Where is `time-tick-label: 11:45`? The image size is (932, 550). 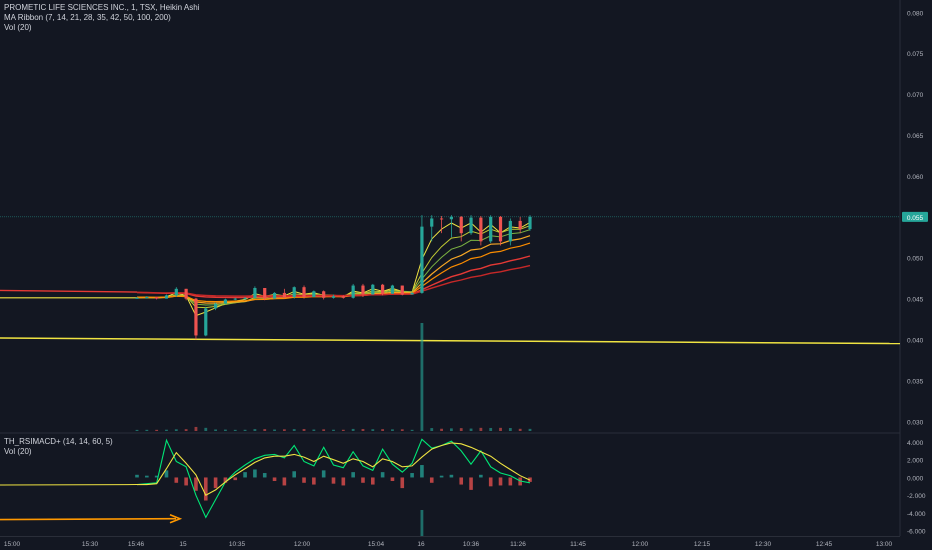 time-tick-label: 11:45 is located at coordinates (578, 544).